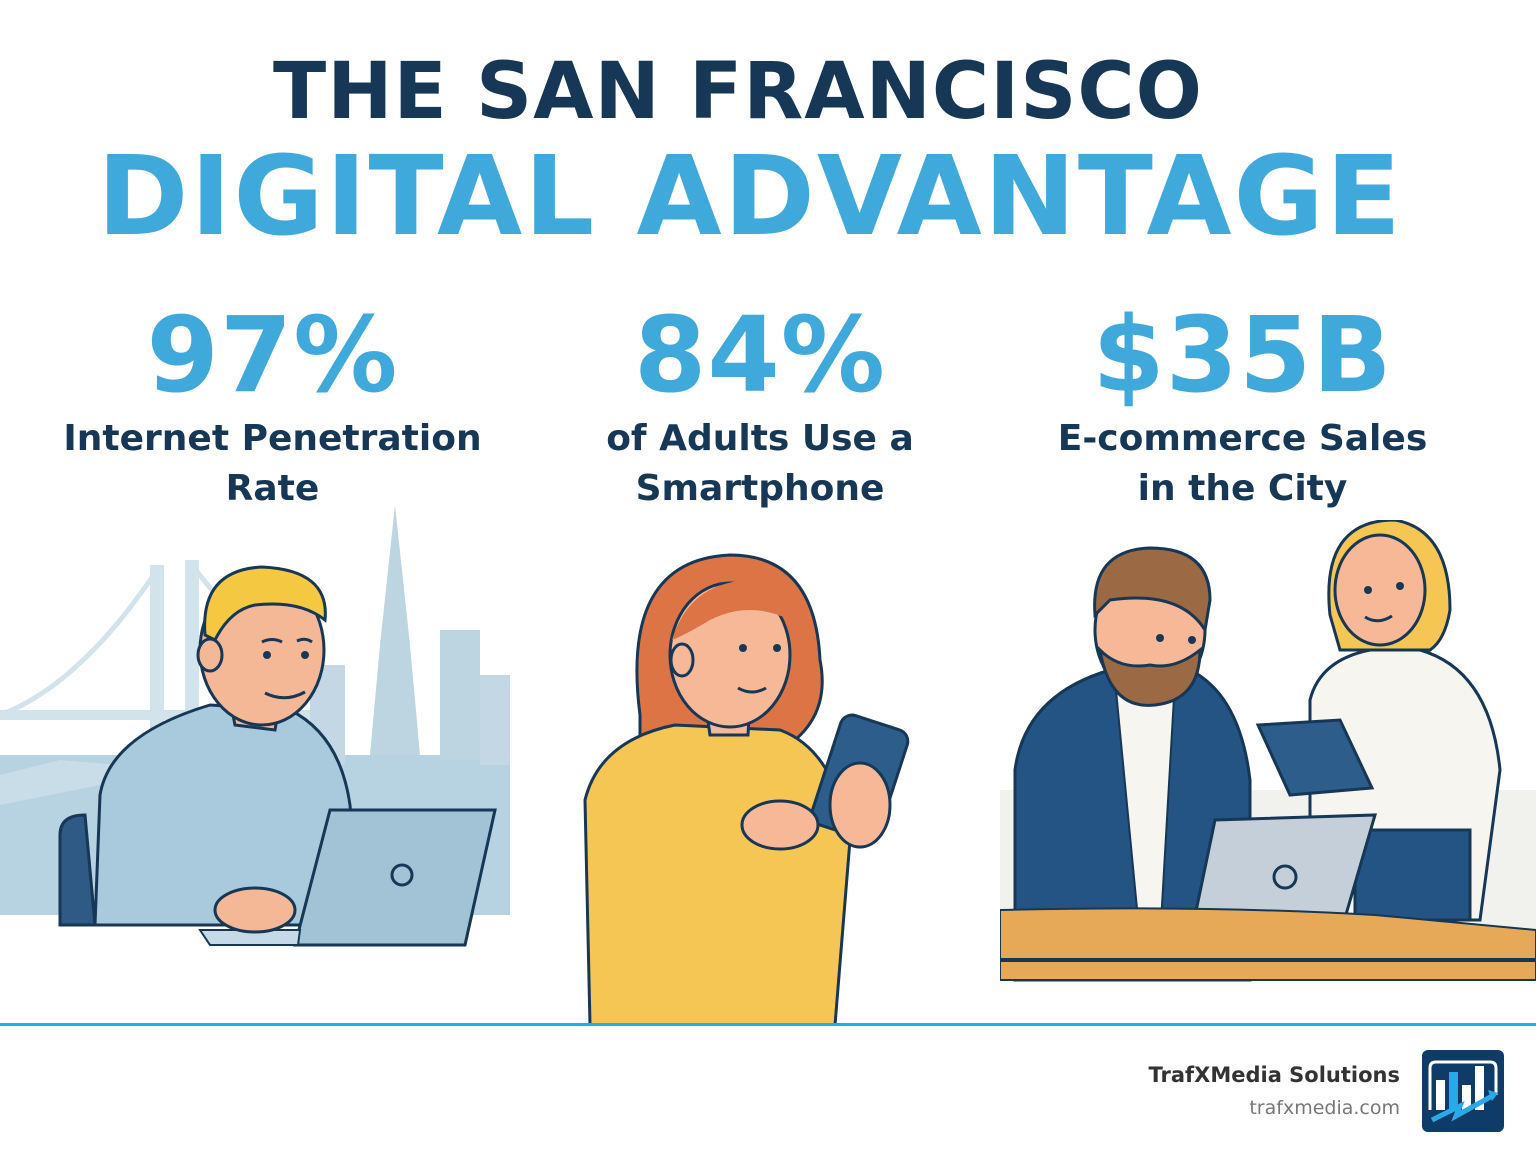 The image size is (1536, 1154). I want to click on business-people-illustration, so click(1267, 754).